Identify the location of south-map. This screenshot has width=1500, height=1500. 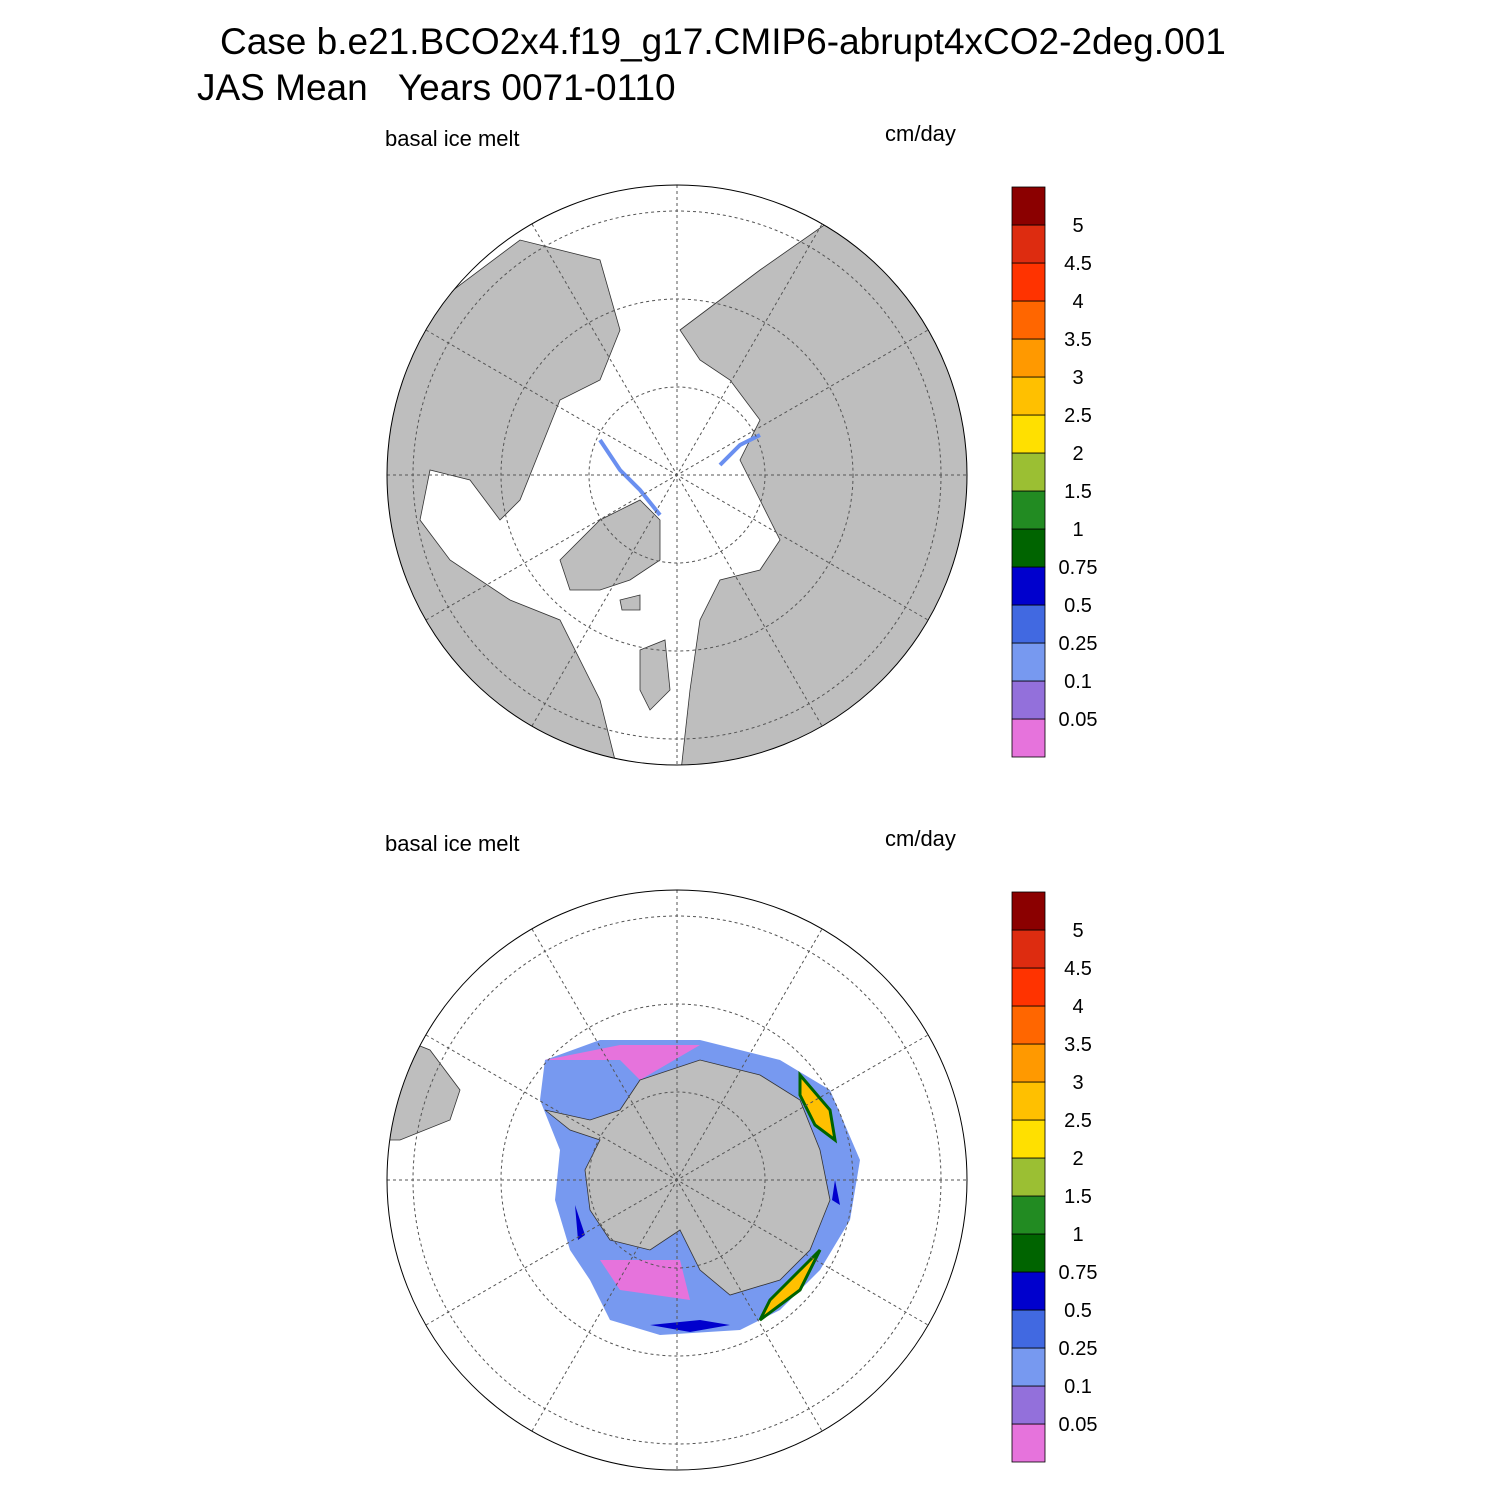
(623, 1182).